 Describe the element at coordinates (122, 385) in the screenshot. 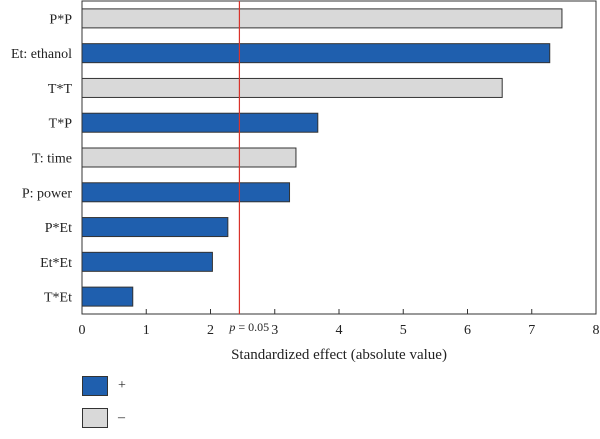

I see `legend-label-positive: +` at that location.